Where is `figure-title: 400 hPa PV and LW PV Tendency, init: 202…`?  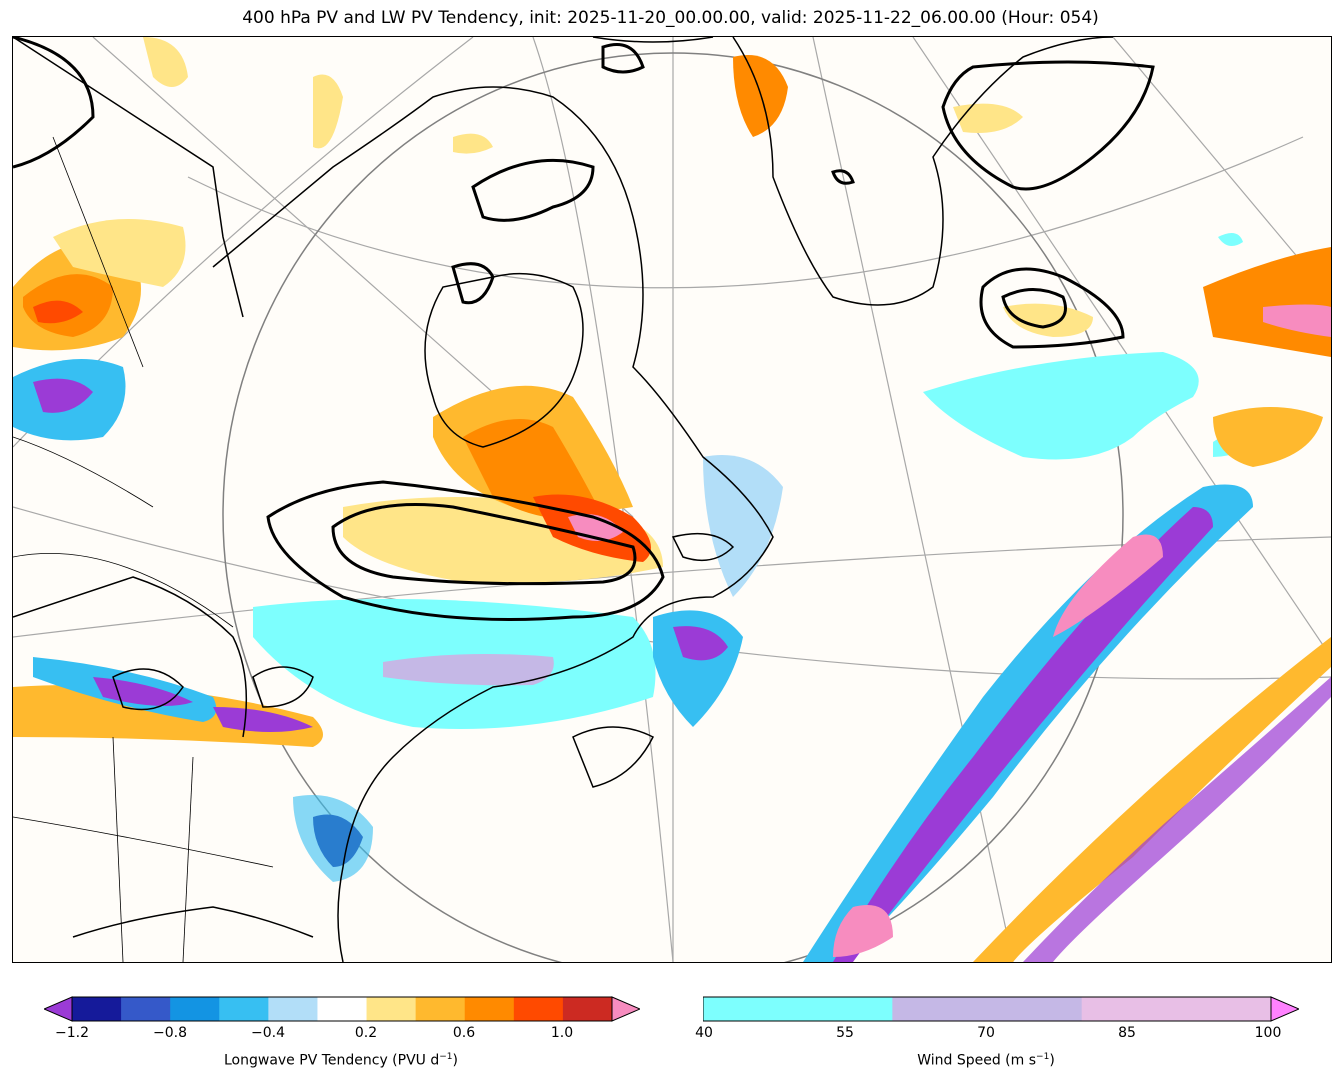 figure-title: 400 hPa PV and LW PV Tendency, init: 202… is located at coordinates (670, 18).